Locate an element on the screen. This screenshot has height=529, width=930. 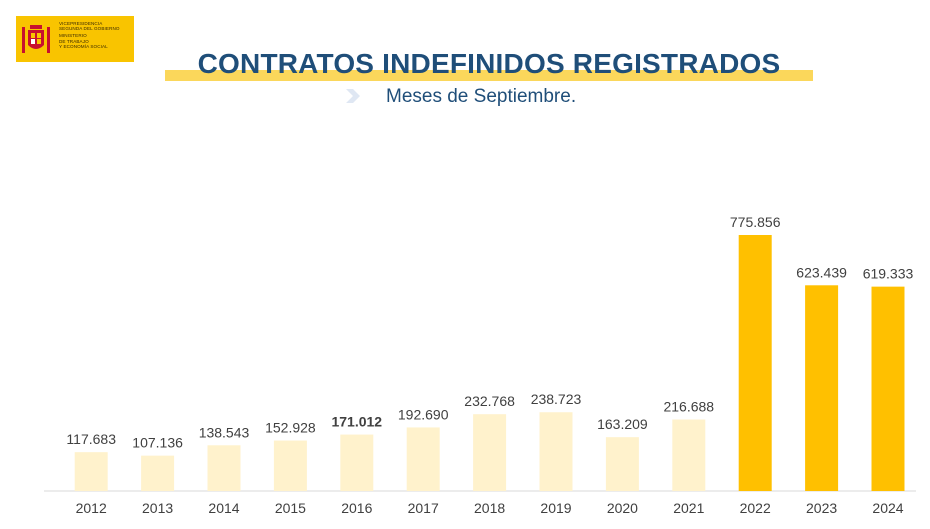
title-underline-bar is located at coordinates (489, 75).